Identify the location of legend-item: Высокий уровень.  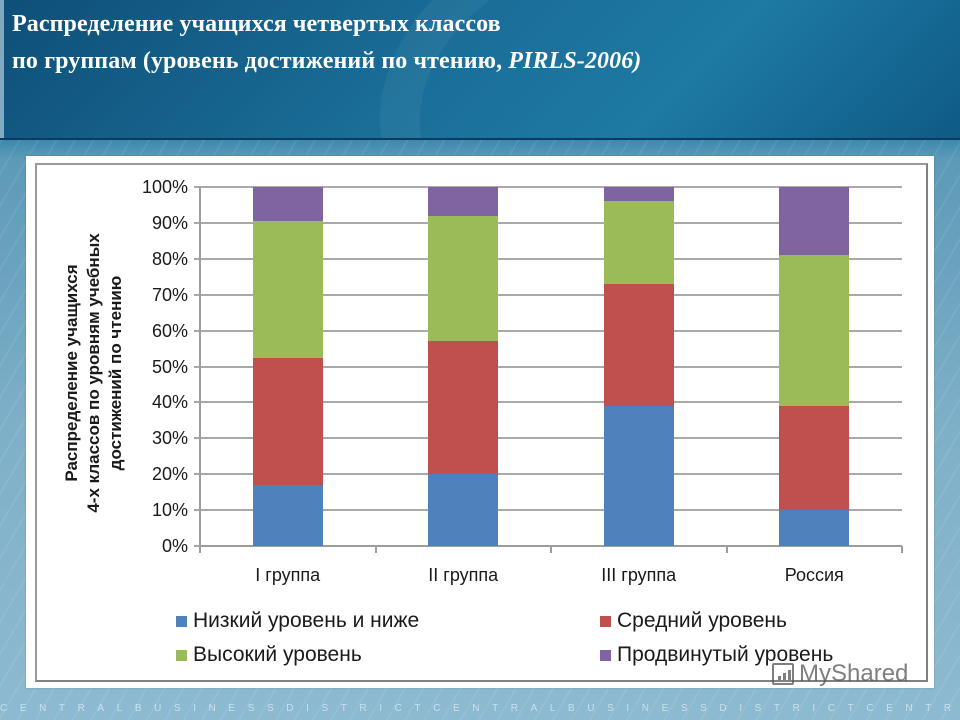
(269, 655).